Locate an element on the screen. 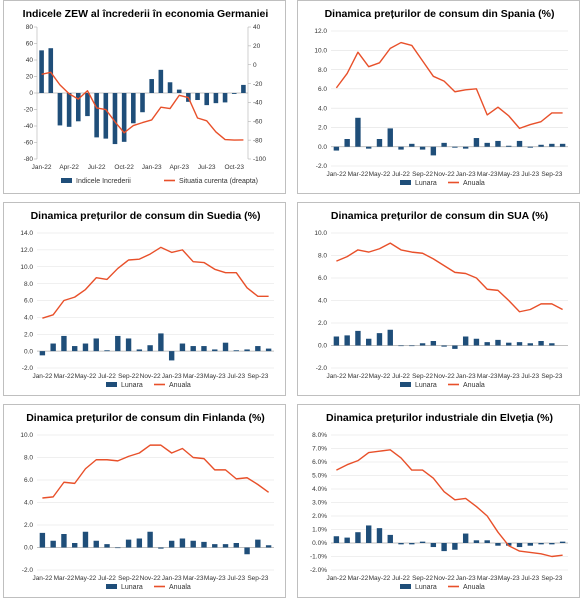  x-tick-label: Mar-22 is located at coordinates (358, 578).